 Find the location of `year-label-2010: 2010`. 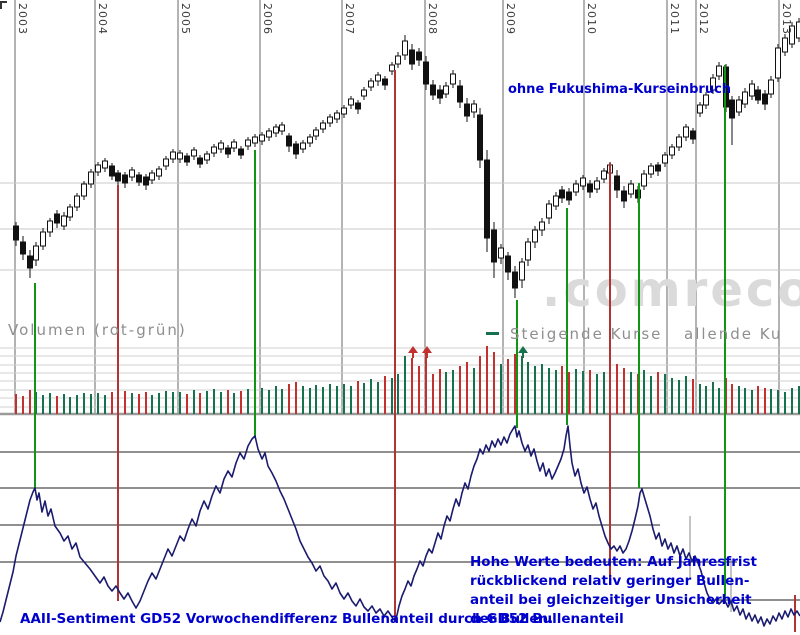

year-label-2010: 2010 is located at coordinates (591, 19).